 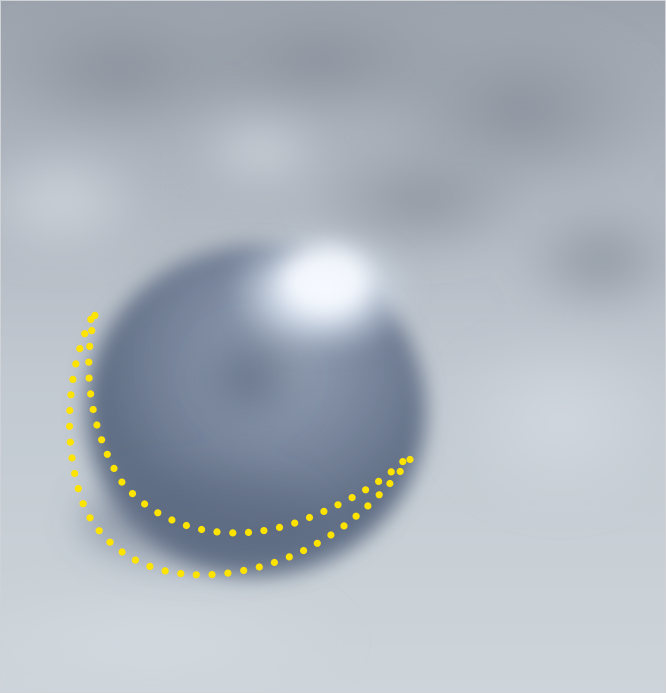 I want to click on highlight, so click(x=321, y=291).